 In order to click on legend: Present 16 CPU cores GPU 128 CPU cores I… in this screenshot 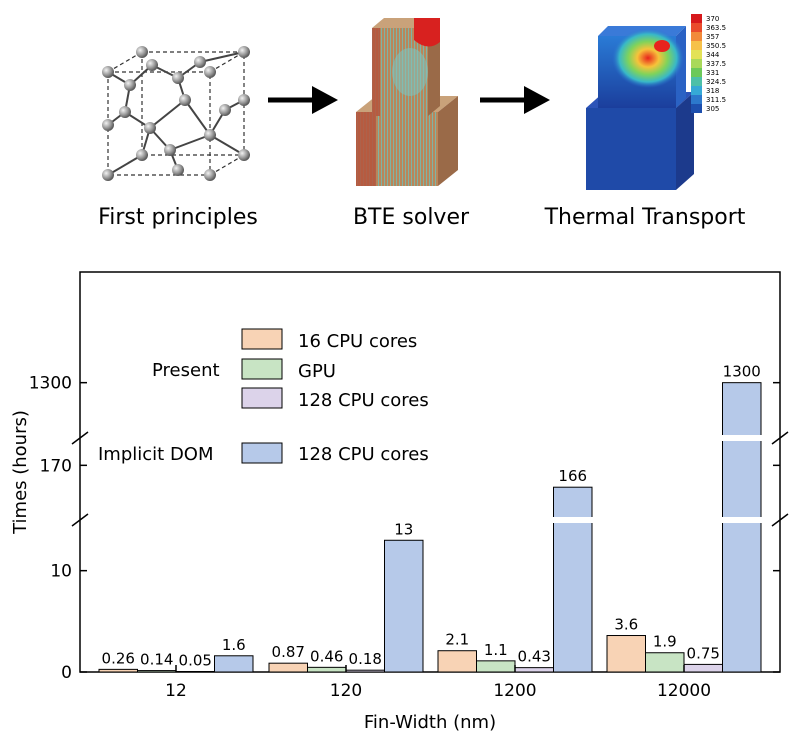, I will do `click(263, 396)`.